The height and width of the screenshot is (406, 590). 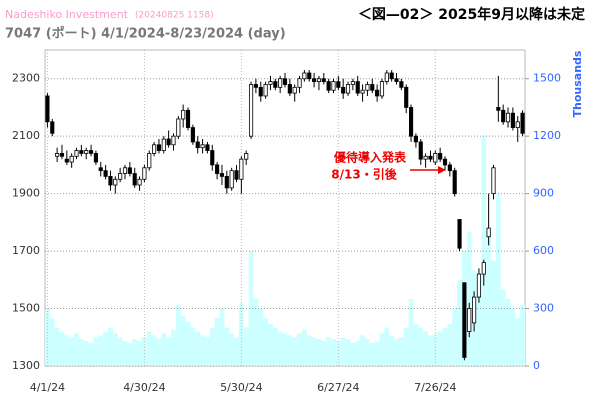 What do you see at coordinates (547, 135) in the screenshot?
I see `y2-tick-label: 1200` at bounding box center [547, 135].